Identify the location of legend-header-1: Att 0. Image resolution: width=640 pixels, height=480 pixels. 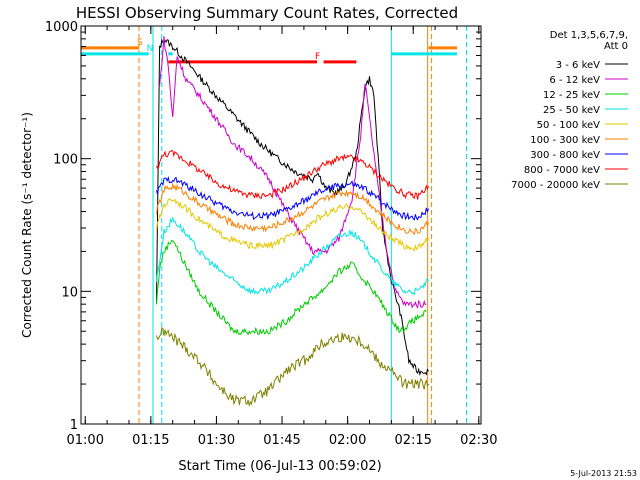
(616, 46).